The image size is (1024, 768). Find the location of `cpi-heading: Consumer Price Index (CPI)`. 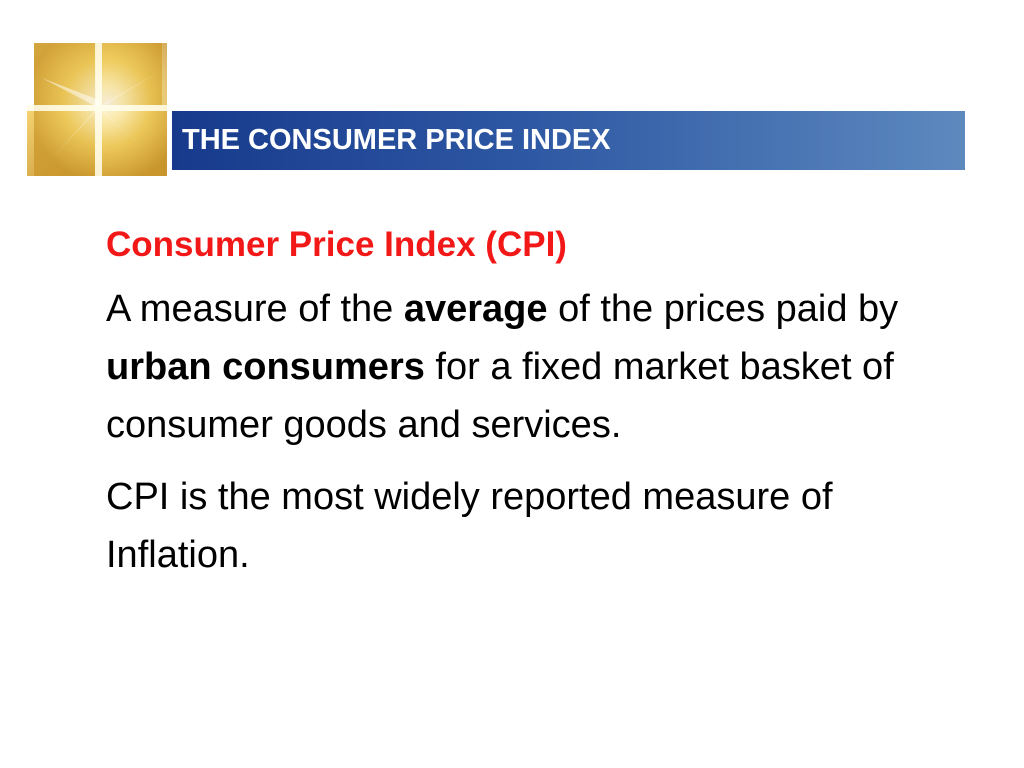

cpi-heading: Consumer Price Index (CPI) is located at coordinates (336, 244).